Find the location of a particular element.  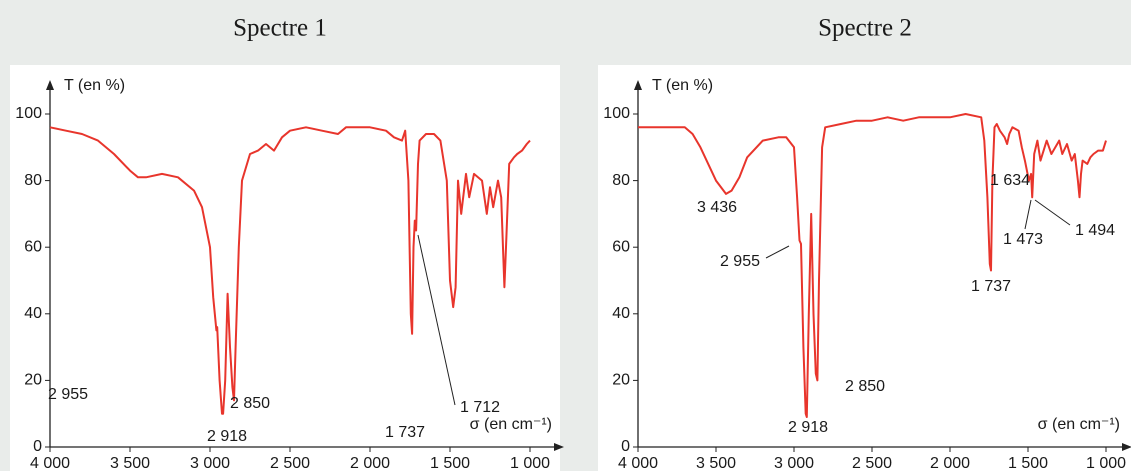

peak-label: 1 494 is located at coordinates (1095, 230).